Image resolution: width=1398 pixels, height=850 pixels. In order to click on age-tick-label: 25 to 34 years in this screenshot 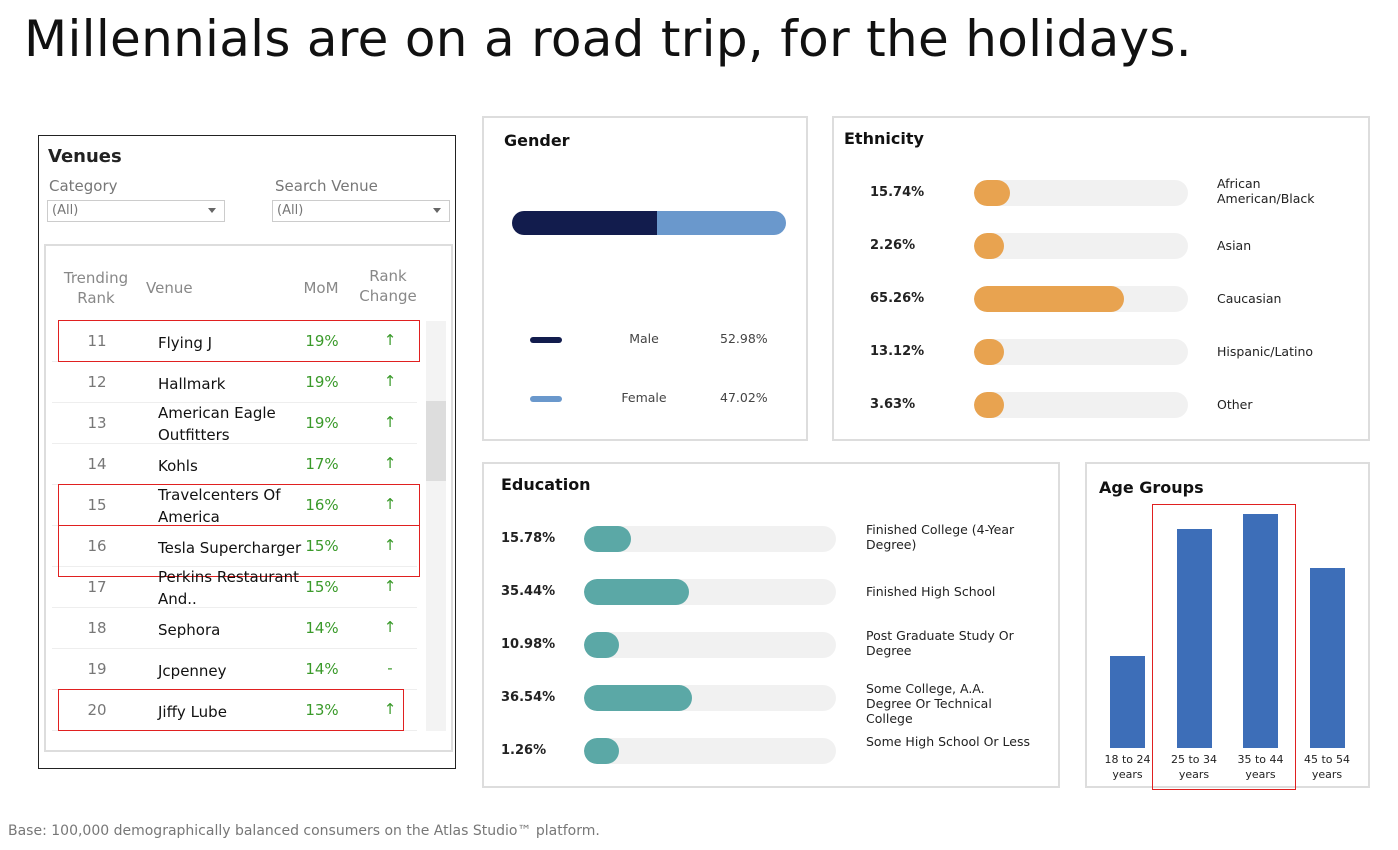, I will do `click(1194, 767)`.